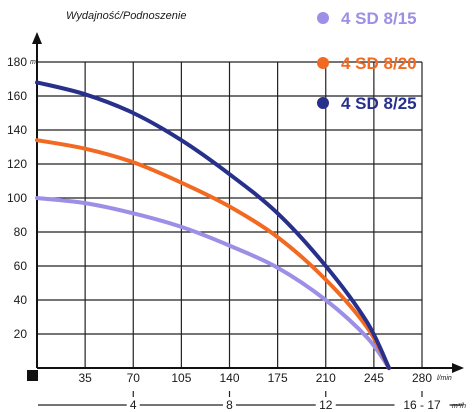 This screenshot has width=474, height=412. Describe the element at coordinates (444, 378) in the screenshot. I see `x-unit-label: l/min` at that location.